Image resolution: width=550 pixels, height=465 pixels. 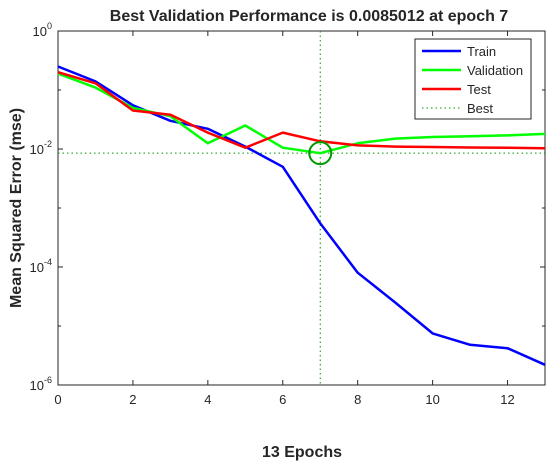 What do you see at coordinates (57, 399) in the screenshot?
I see `x-tick-label: 0` at bounding box center [57, 399].